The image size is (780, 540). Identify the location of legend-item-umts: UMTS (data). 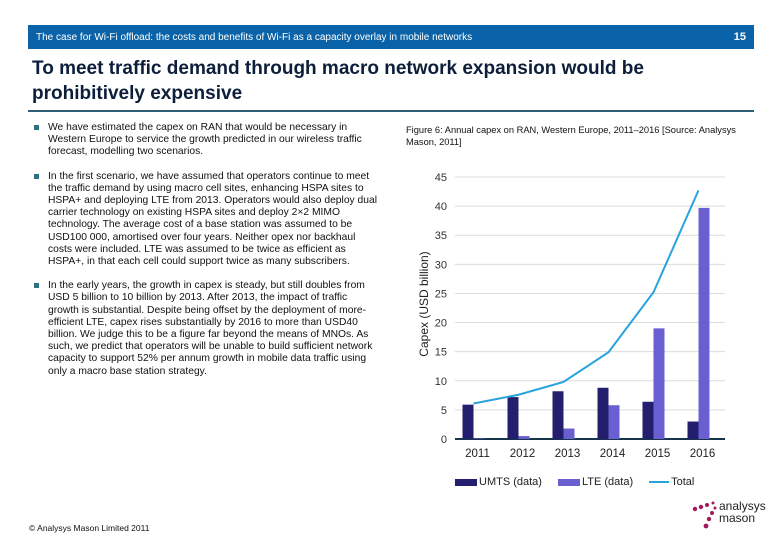
(498, 482).